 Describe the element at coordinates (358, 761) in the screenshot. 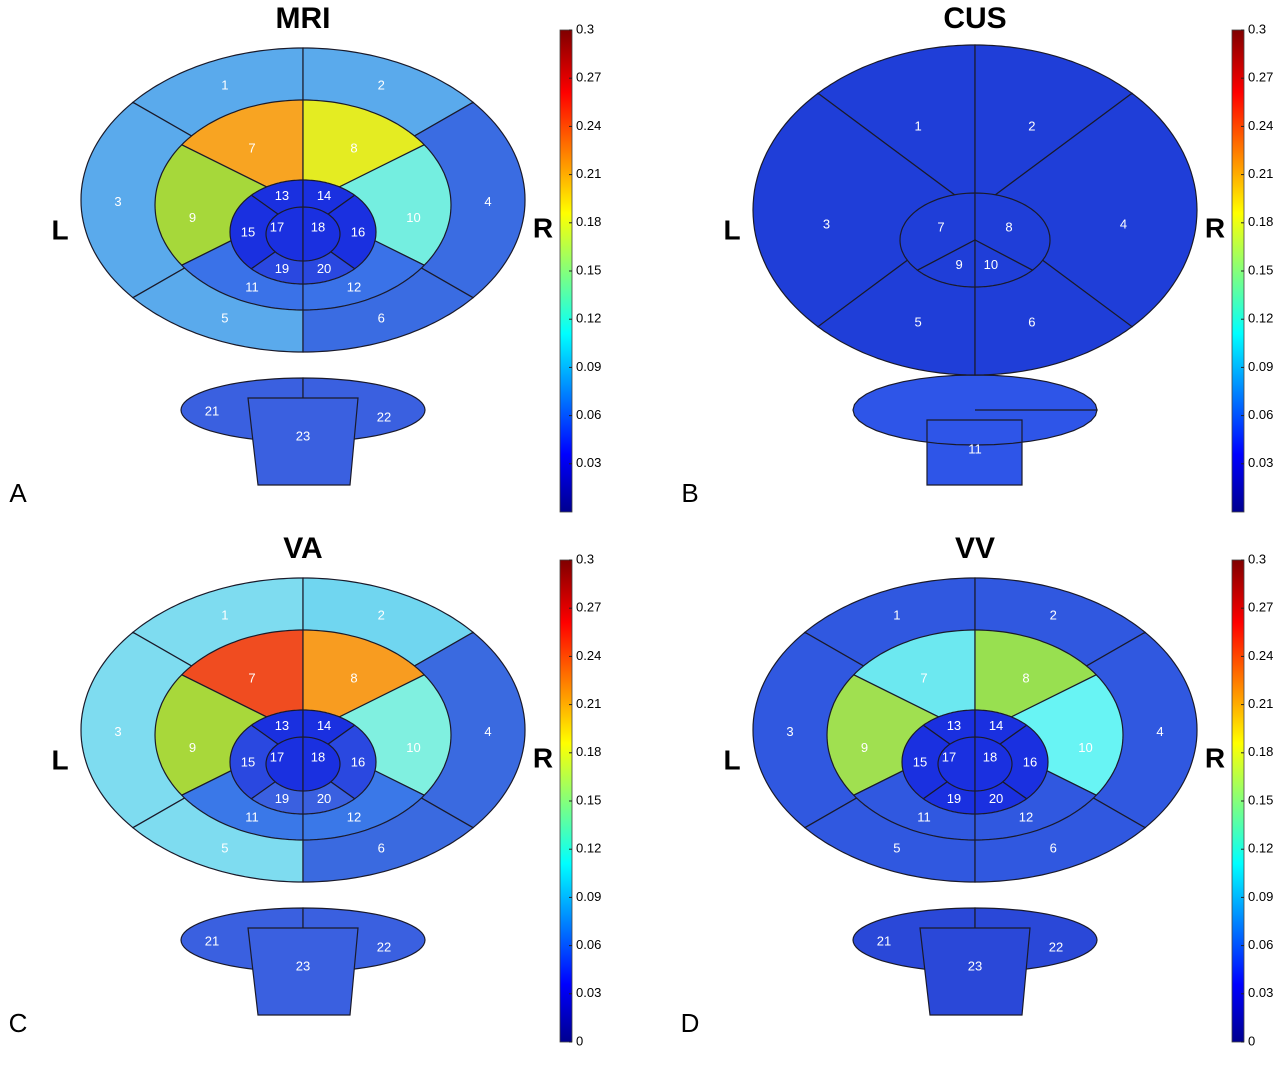

I see `region-label: 16` at that location.